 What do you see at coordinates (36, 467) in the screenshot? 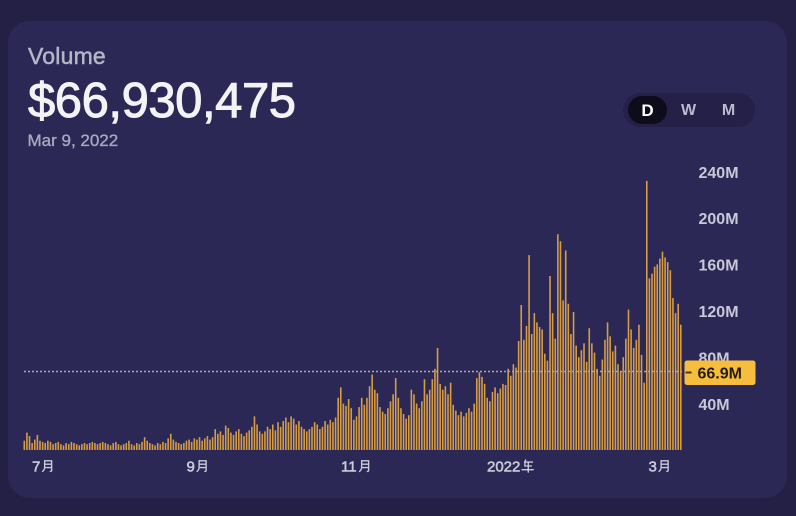
I see `svg-text: 7` at bounding box center [36, 467].